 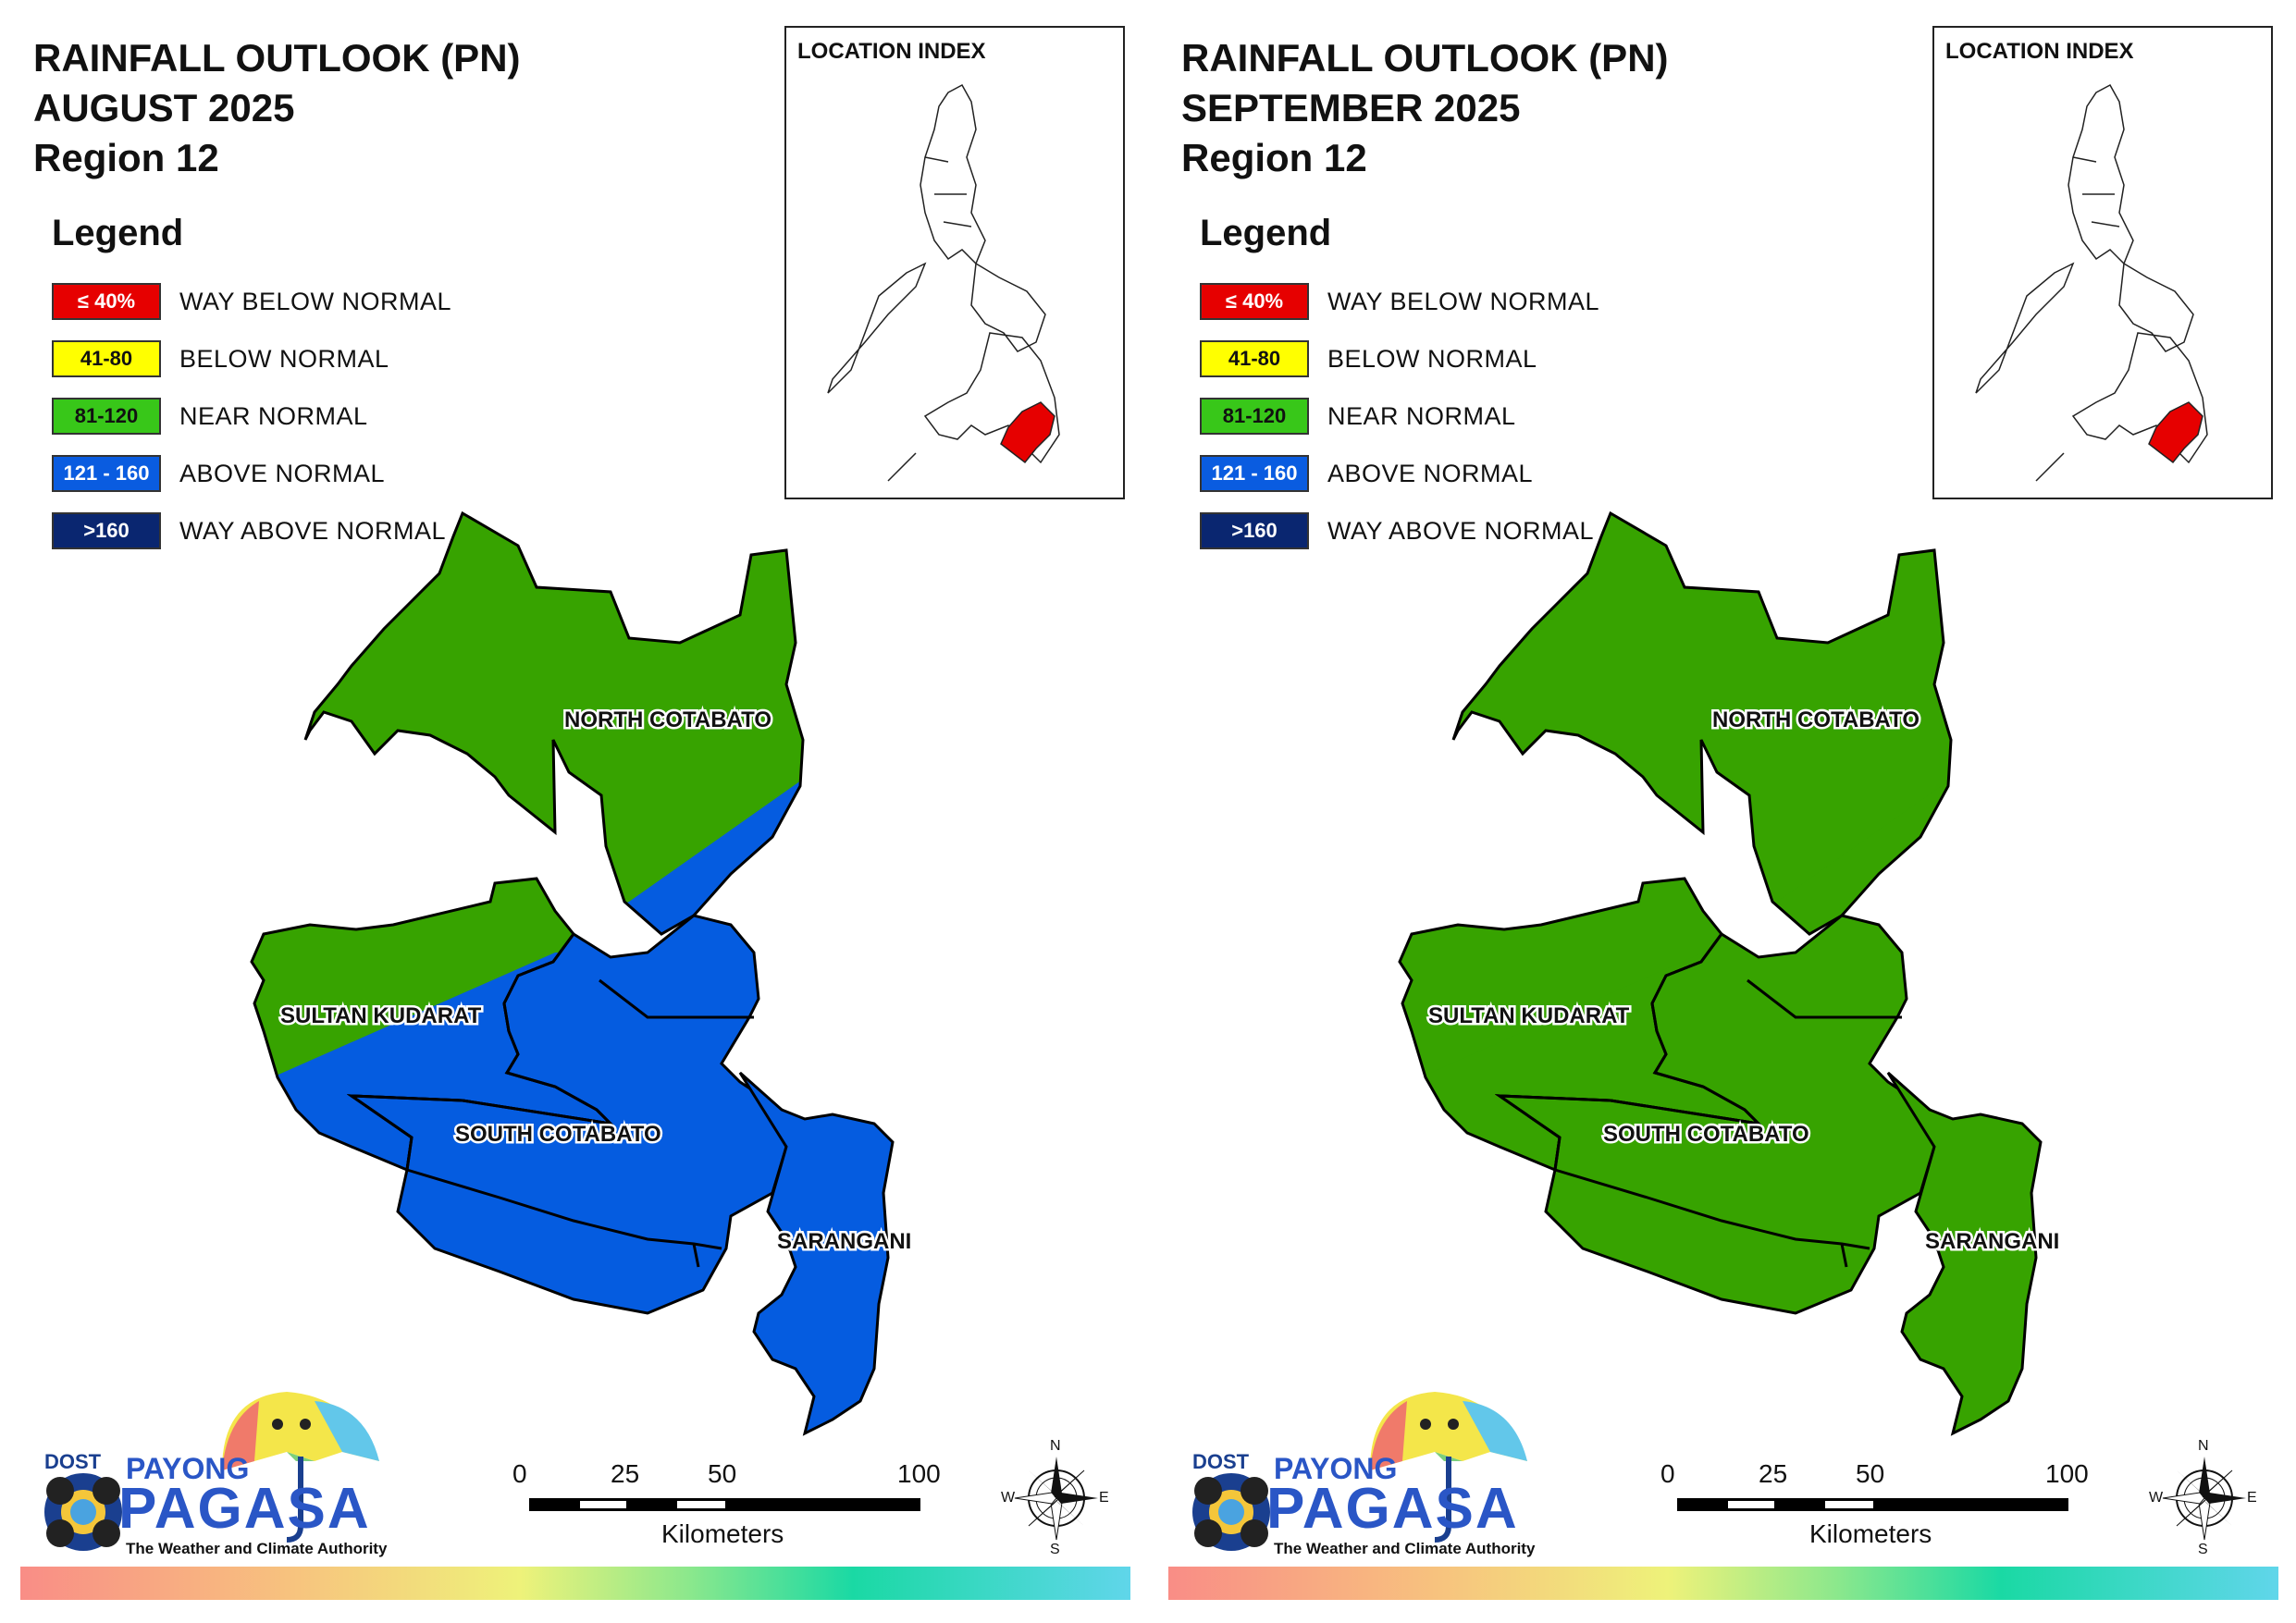 I want to click on legend-item-below: 41-80 BELOW NORMAL, so click(x=251, y=358).